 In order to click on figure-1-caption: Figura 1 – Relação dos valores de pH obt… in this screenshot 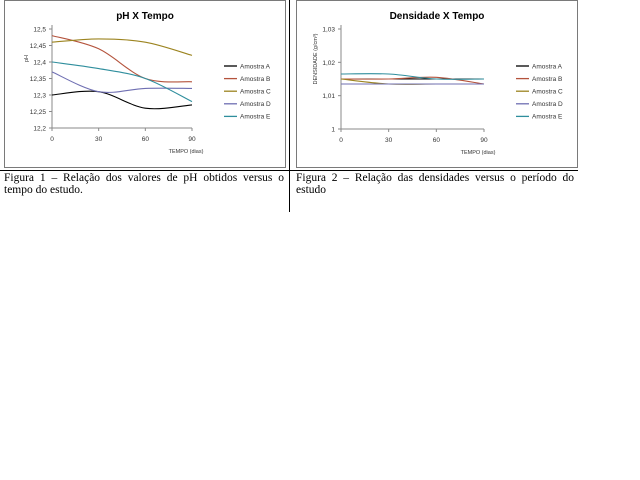, I will do `click(144, 184)`.